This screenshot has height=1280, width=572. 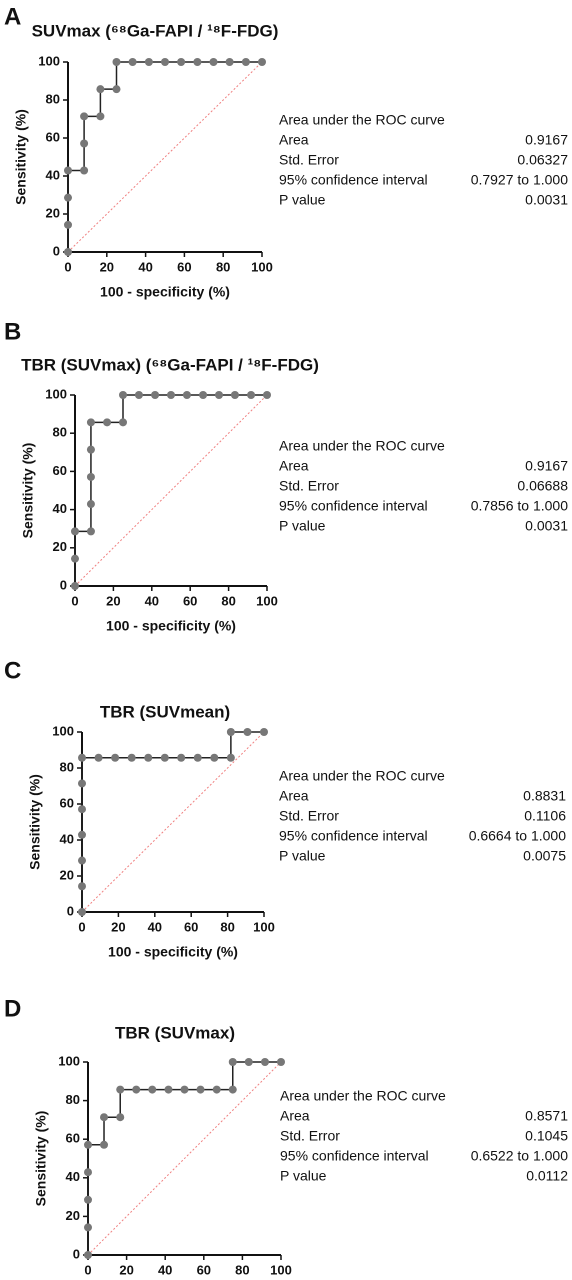 I want to click on stats-value: 0.0031, so click(x=546, y=200).